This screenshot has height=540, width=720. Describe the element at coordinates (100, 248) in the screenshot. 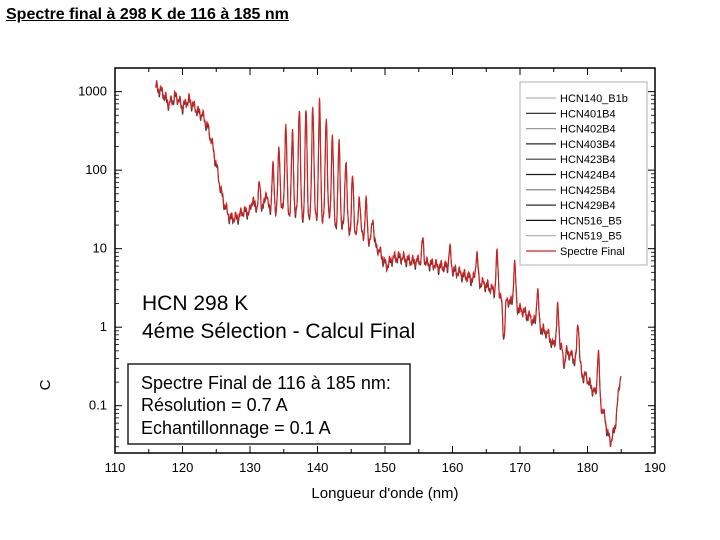

I see `y-tick-label: 10` at that location.